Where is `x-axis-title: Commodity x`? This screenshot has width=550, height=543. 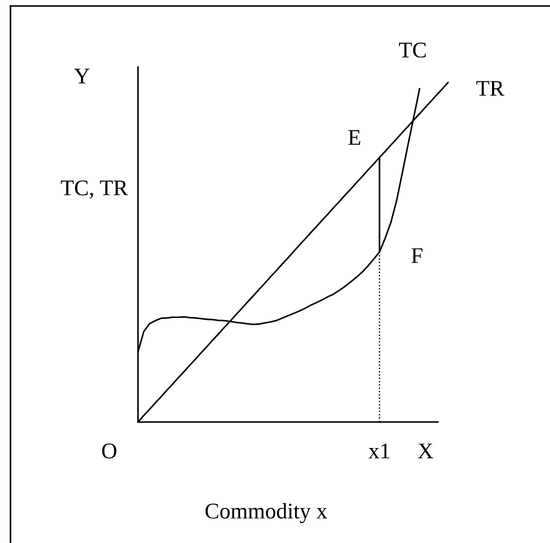
x-axis-title: Commodity x is located at coordinates (266, 513).